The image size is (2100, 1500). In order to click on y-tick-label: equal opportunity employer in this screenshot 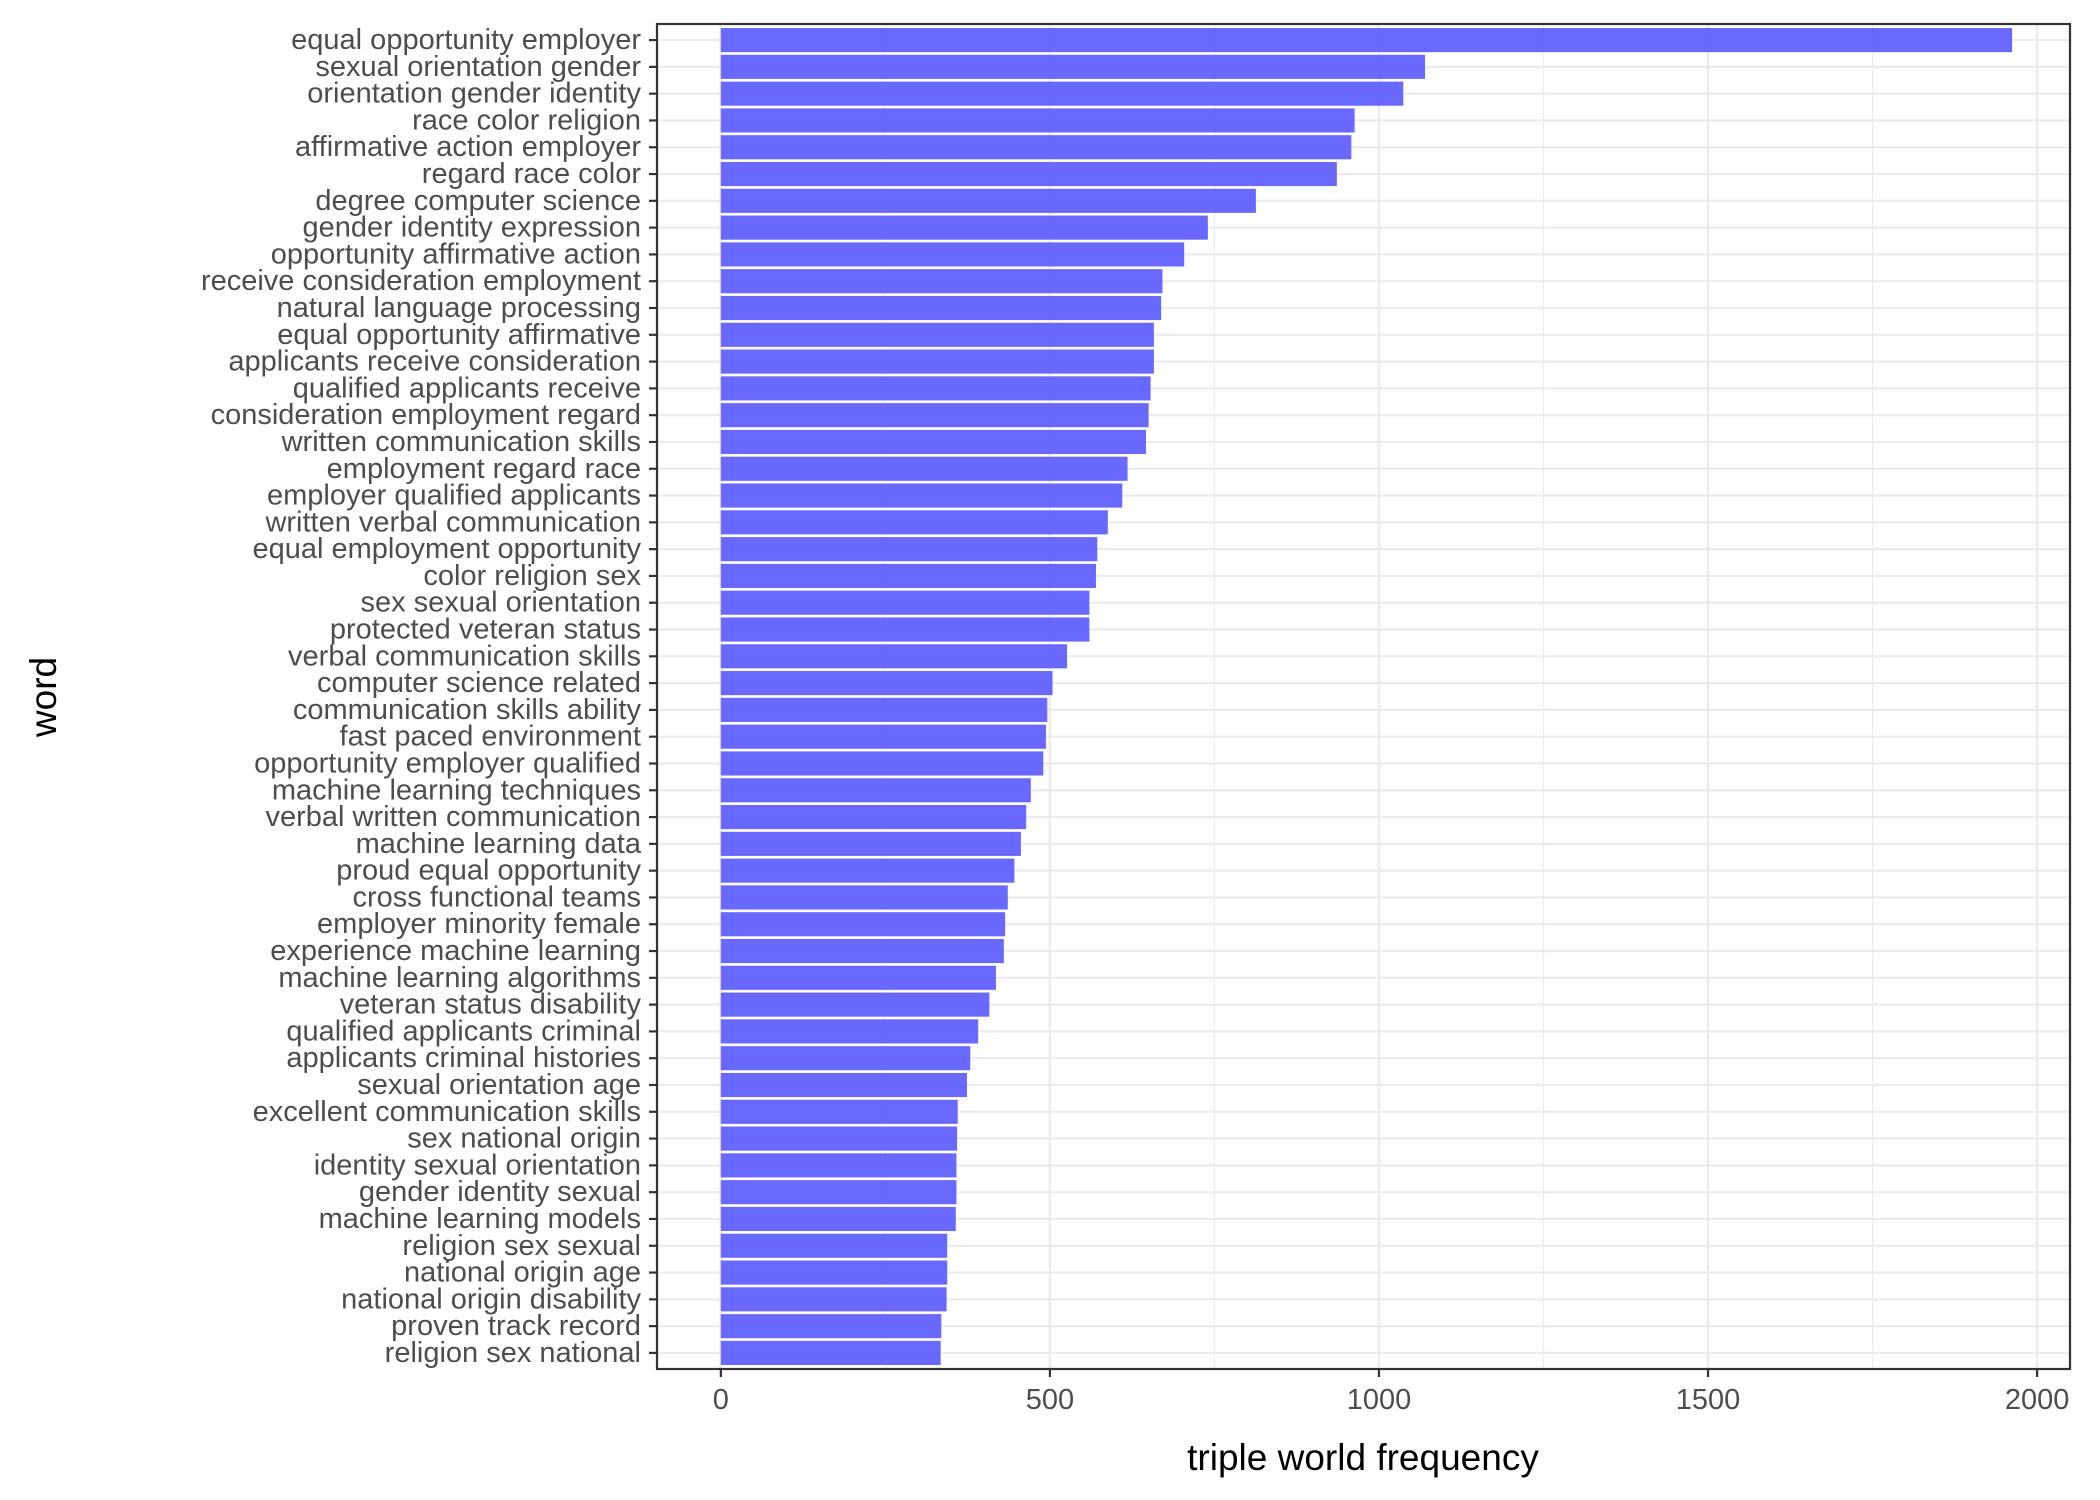, I will do `click(466, 40)`.